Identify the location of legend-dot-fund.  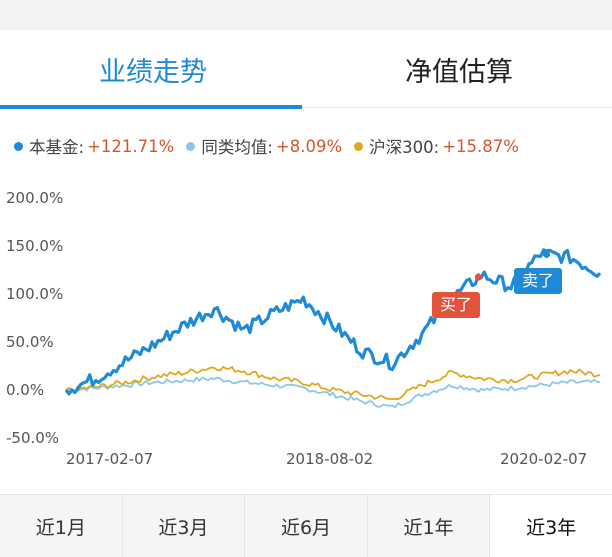
(18, 146).